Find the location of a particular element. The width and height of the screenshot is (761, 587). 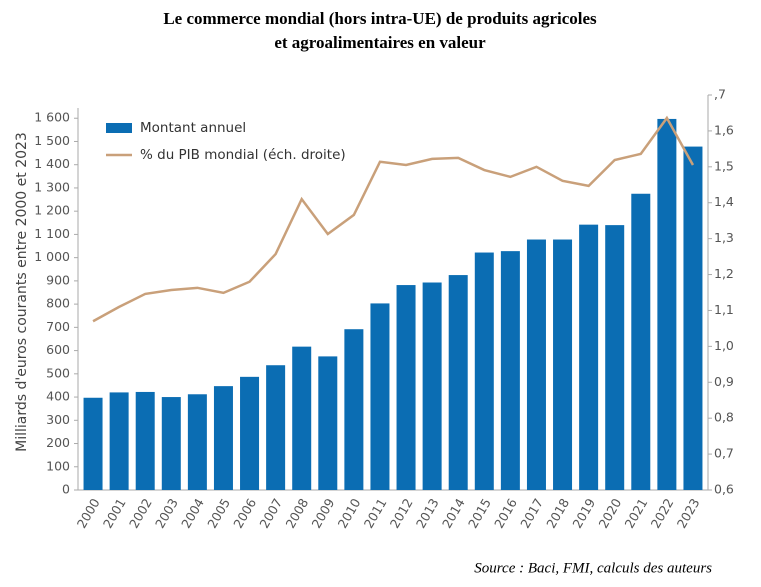

y2-tick-label: 1,0 is located at coordinates (724, 345).